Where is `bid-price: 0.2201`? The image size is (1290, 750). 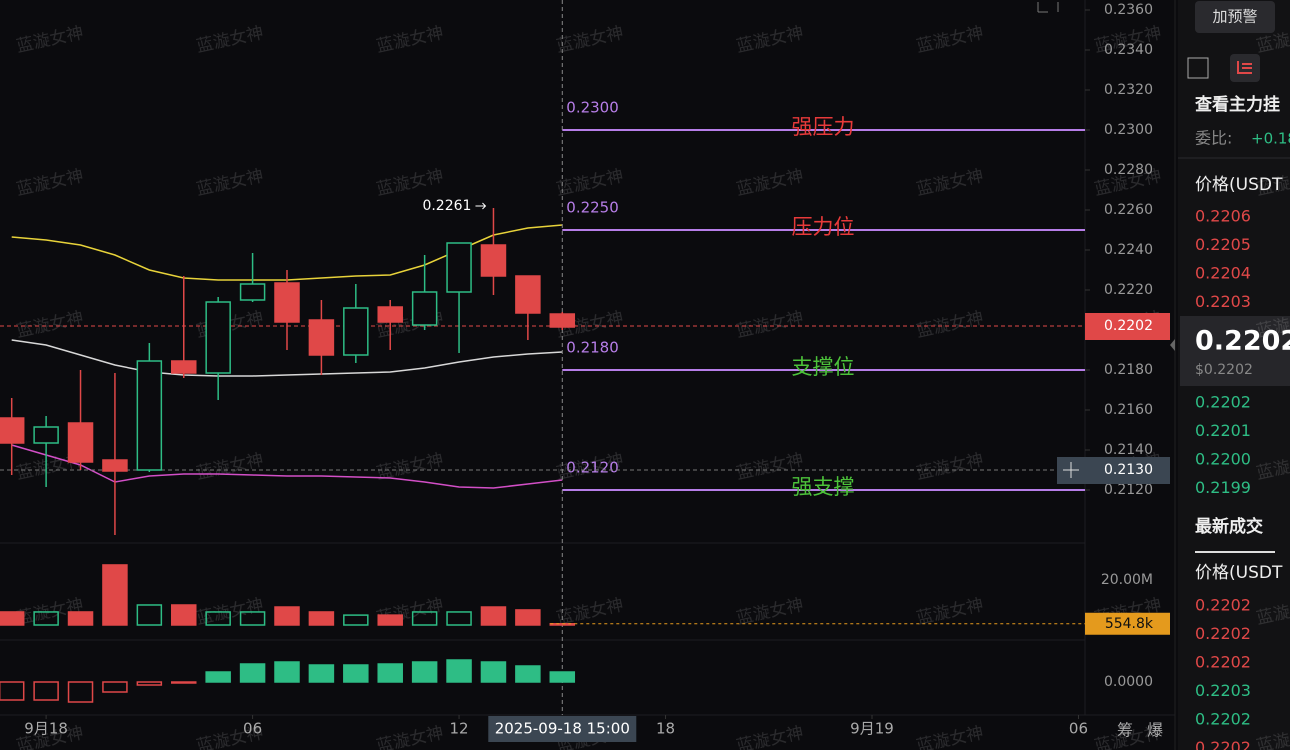 bid-price: 0.2201 is located at coordinates (1223, 430).